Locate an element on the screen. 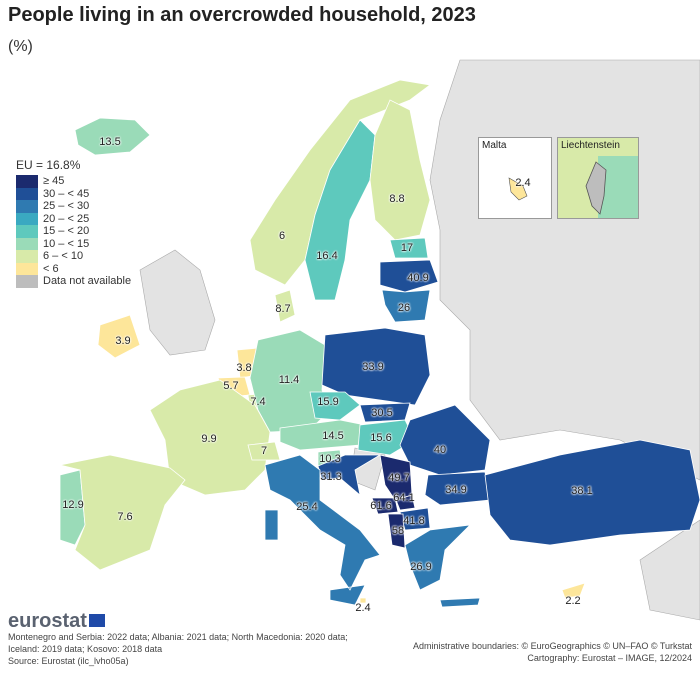 This screenshot has width=700, height=700. value-label-xk: 64.1 is located at coordinates (404, 498).